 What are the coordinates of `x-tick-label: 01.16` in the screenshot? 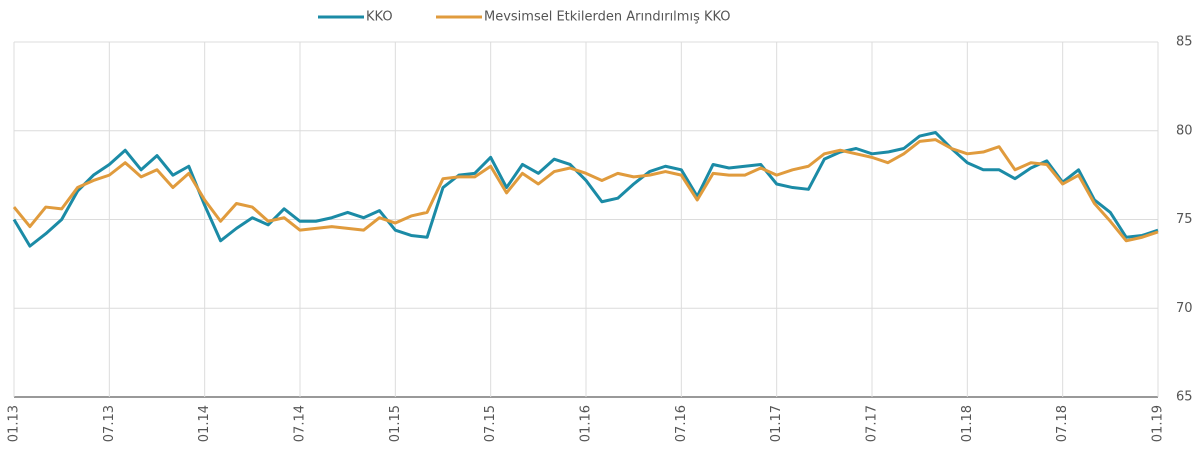 It's located at (586, 423).